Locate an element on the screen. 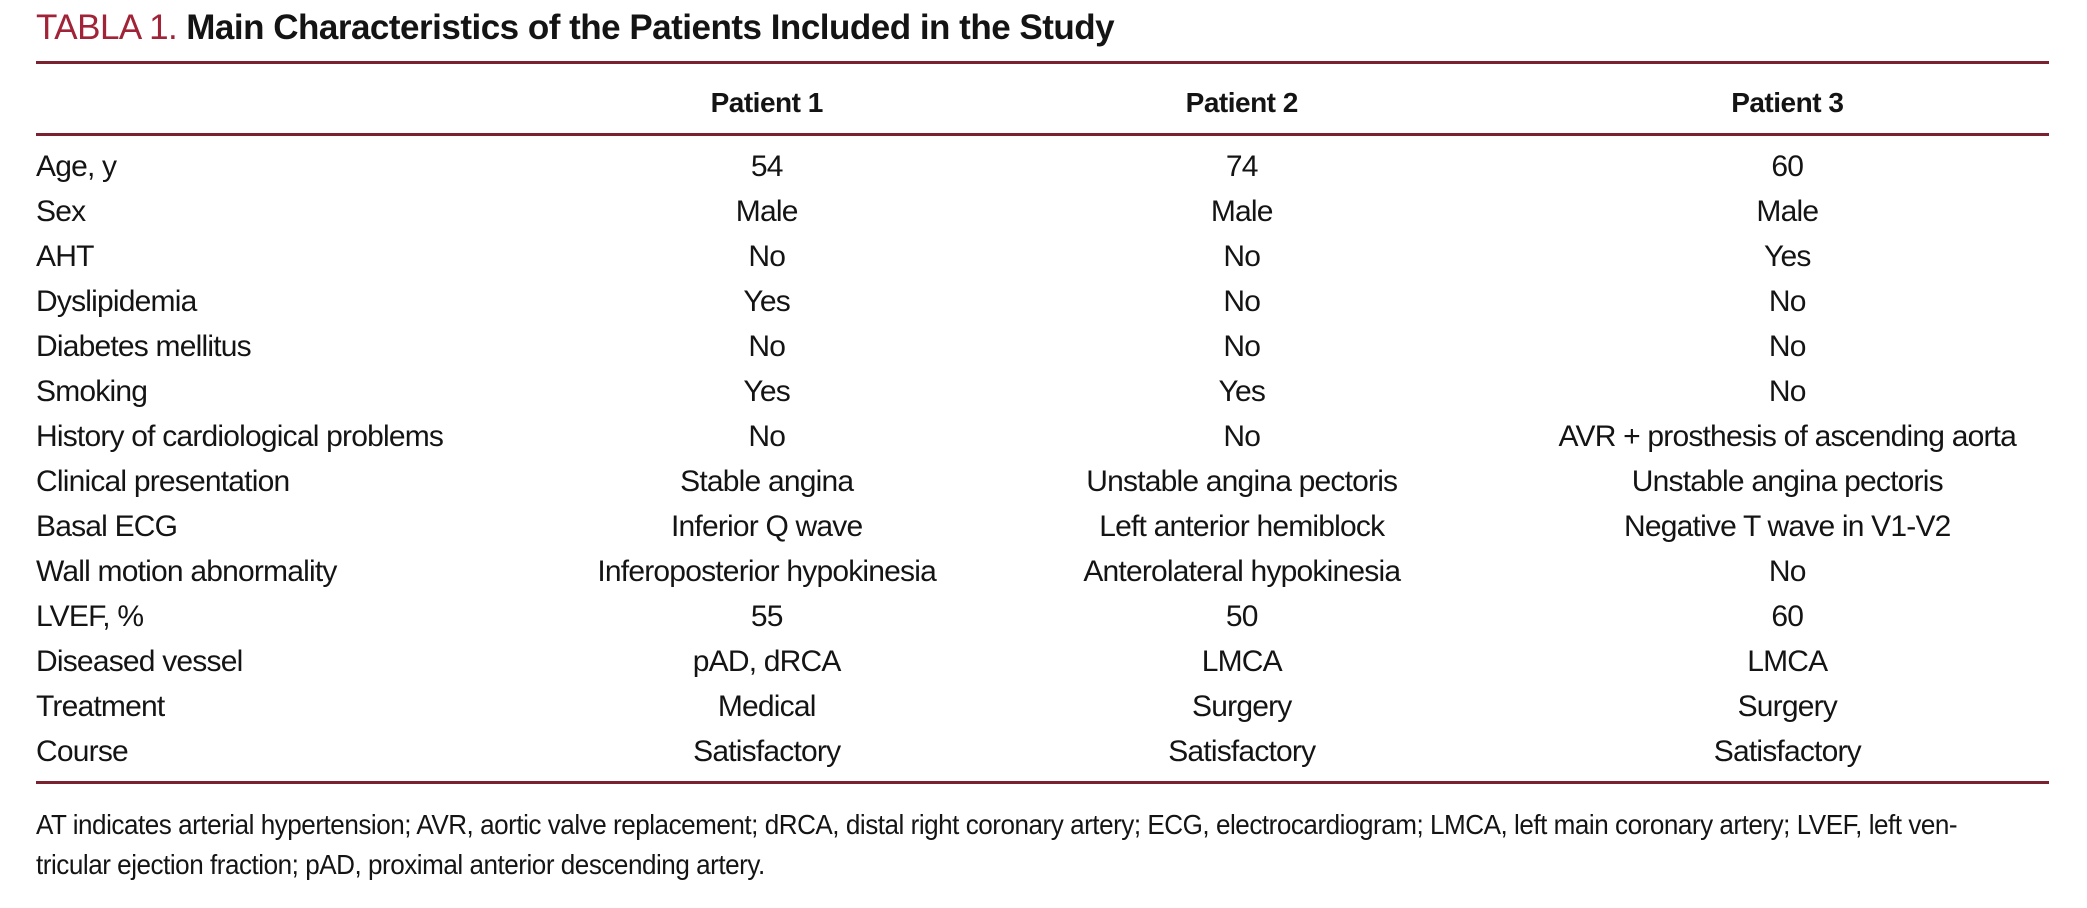 The width and height of the screenshot is (2087, 908). patient-3-value: Surgery is located at coordinates (1787, 706).